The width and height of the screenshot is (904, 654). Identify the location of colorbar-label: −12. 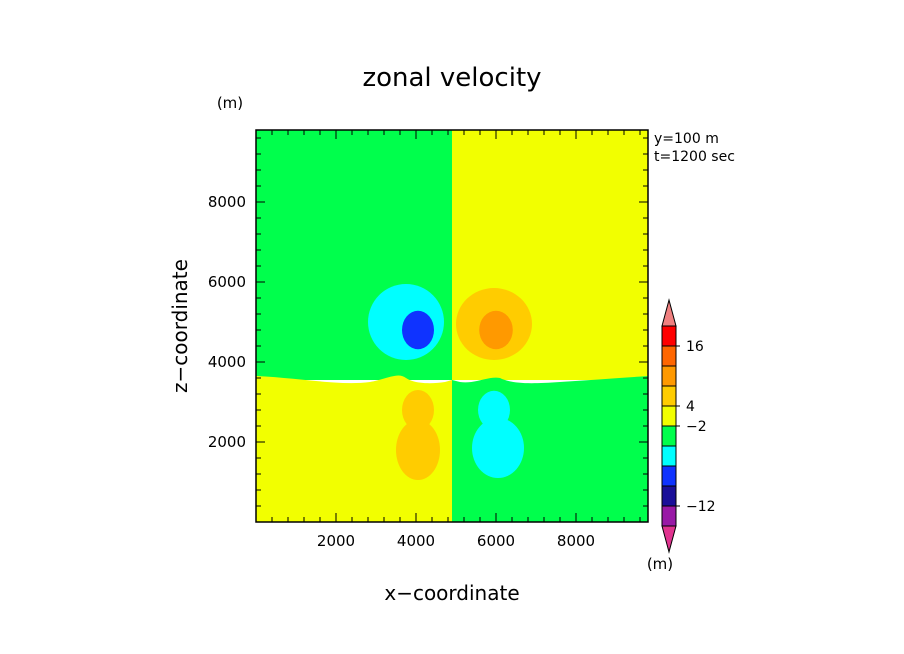
(701, 507).